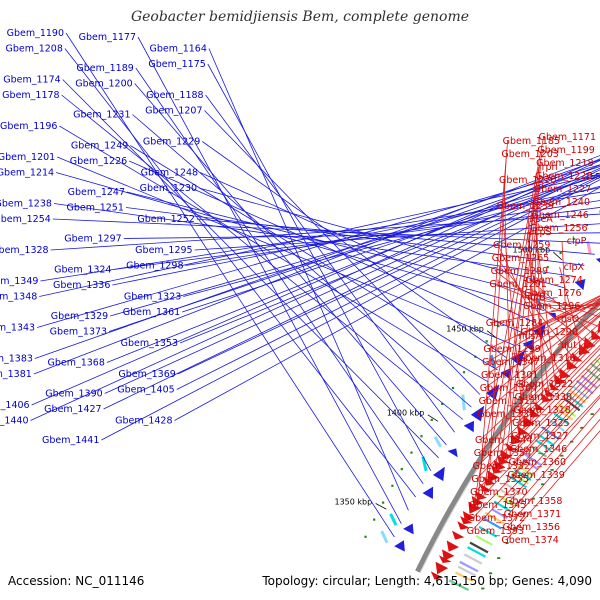 The height and width of the screenshot is (600, 600). Describe the element at coordinates (568, 319) in the screenshot. I see `reverse-gene-label: rpsO` at that location.